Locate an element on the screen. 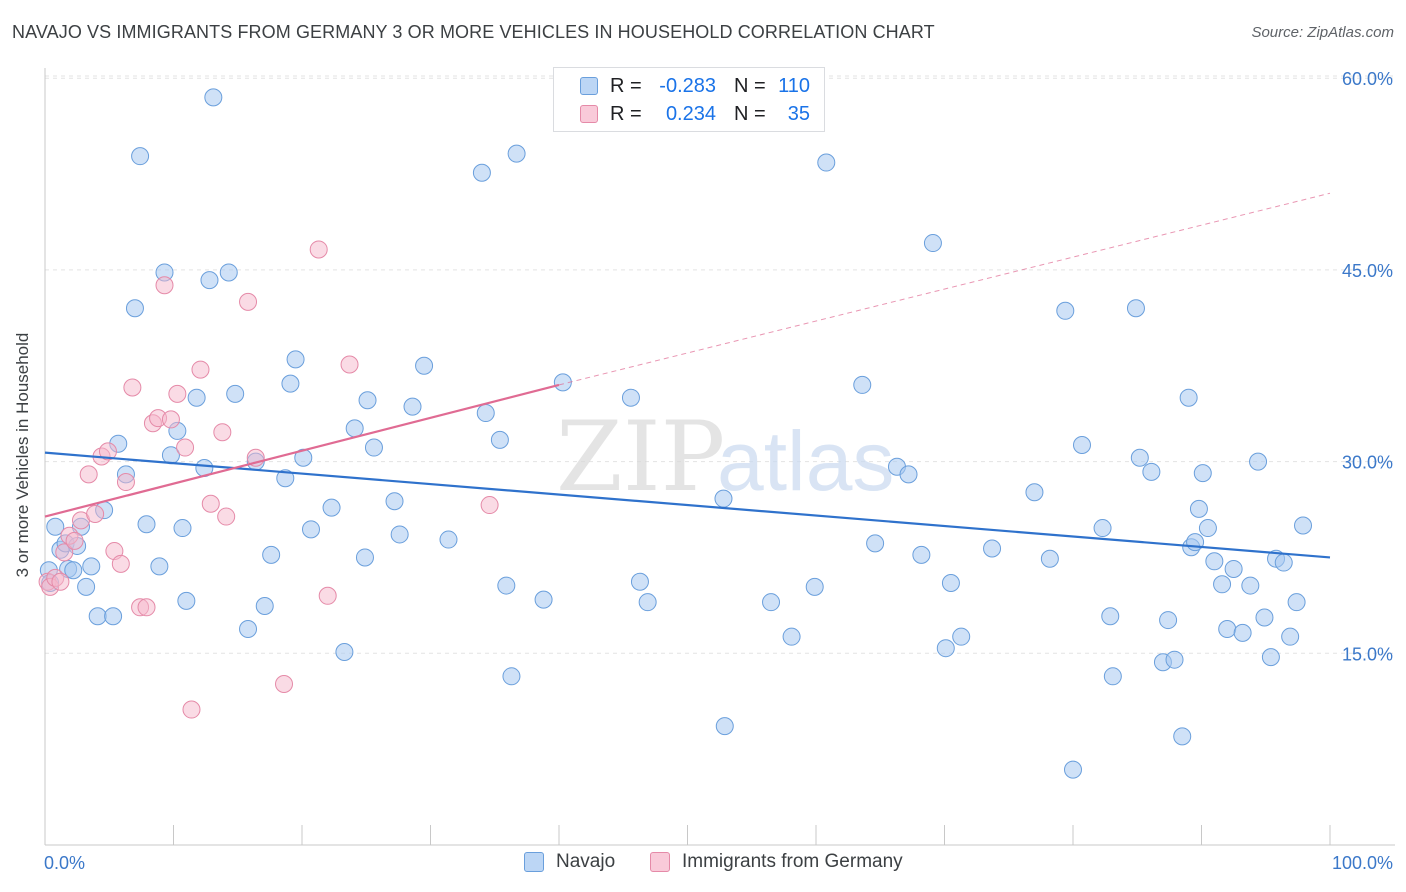  y-tick-label: 30.0% is located at coordinates (1367, 463).